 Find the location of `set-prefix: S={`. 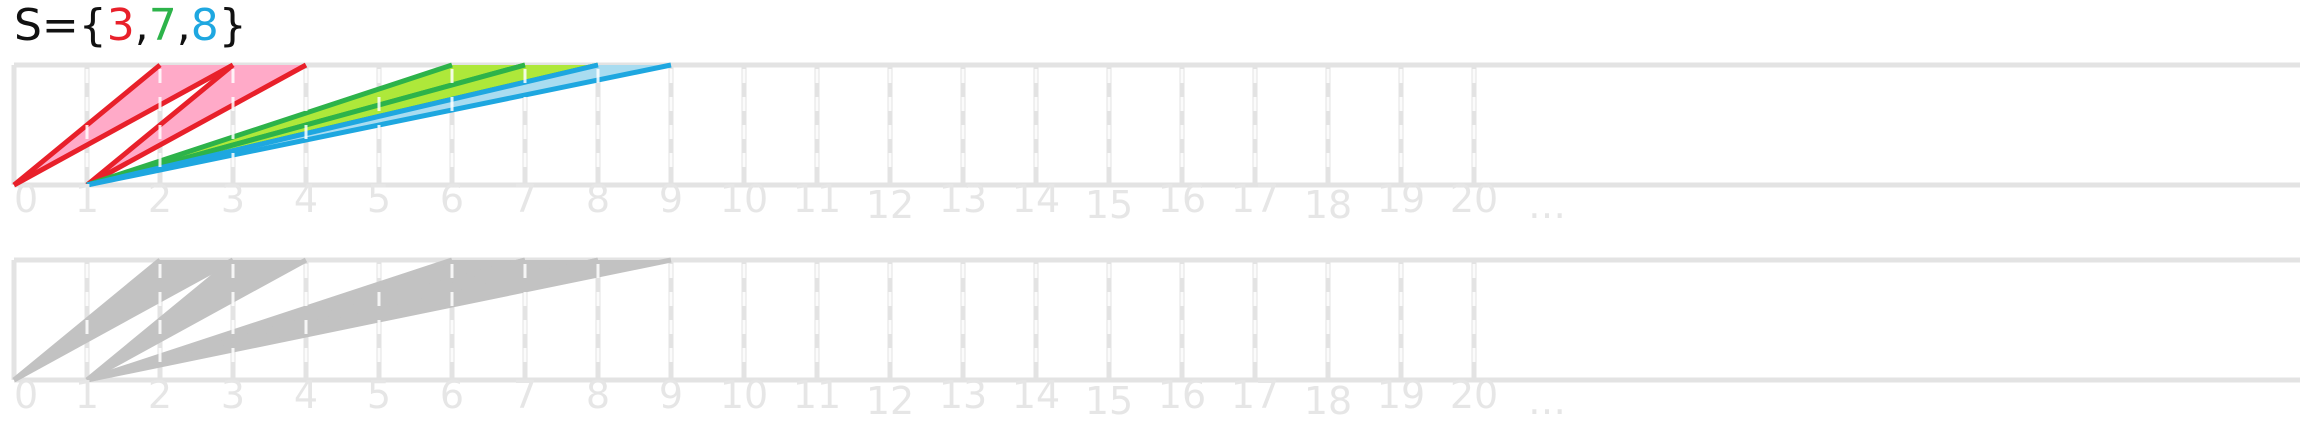

set-prefix: S={ is located at coordinates (60, 25).